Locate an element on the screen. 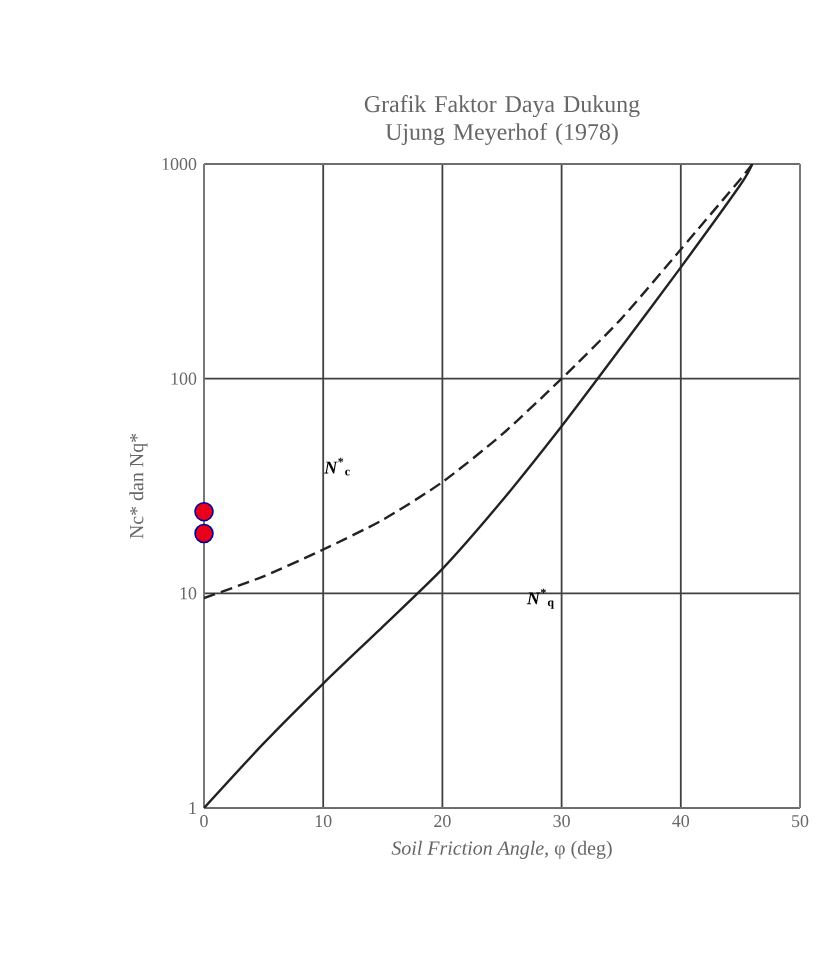  y-tick-label: 10 is located at coordinates (188, 593).